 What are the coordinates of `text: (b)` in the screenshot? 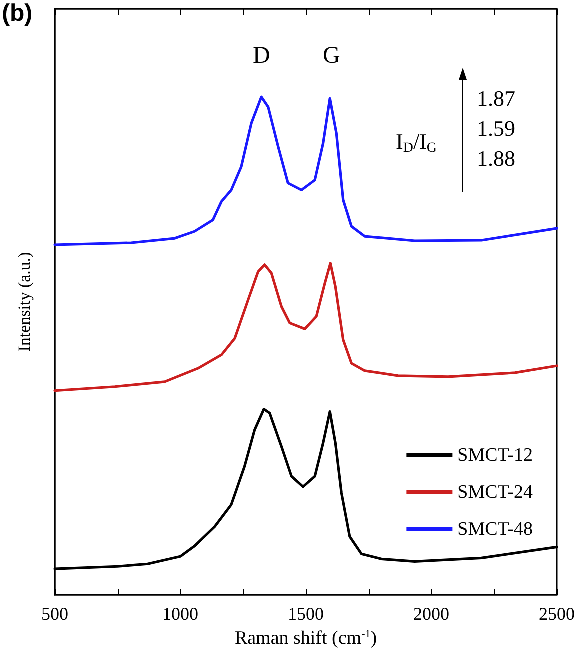 It's located at (17, 13).